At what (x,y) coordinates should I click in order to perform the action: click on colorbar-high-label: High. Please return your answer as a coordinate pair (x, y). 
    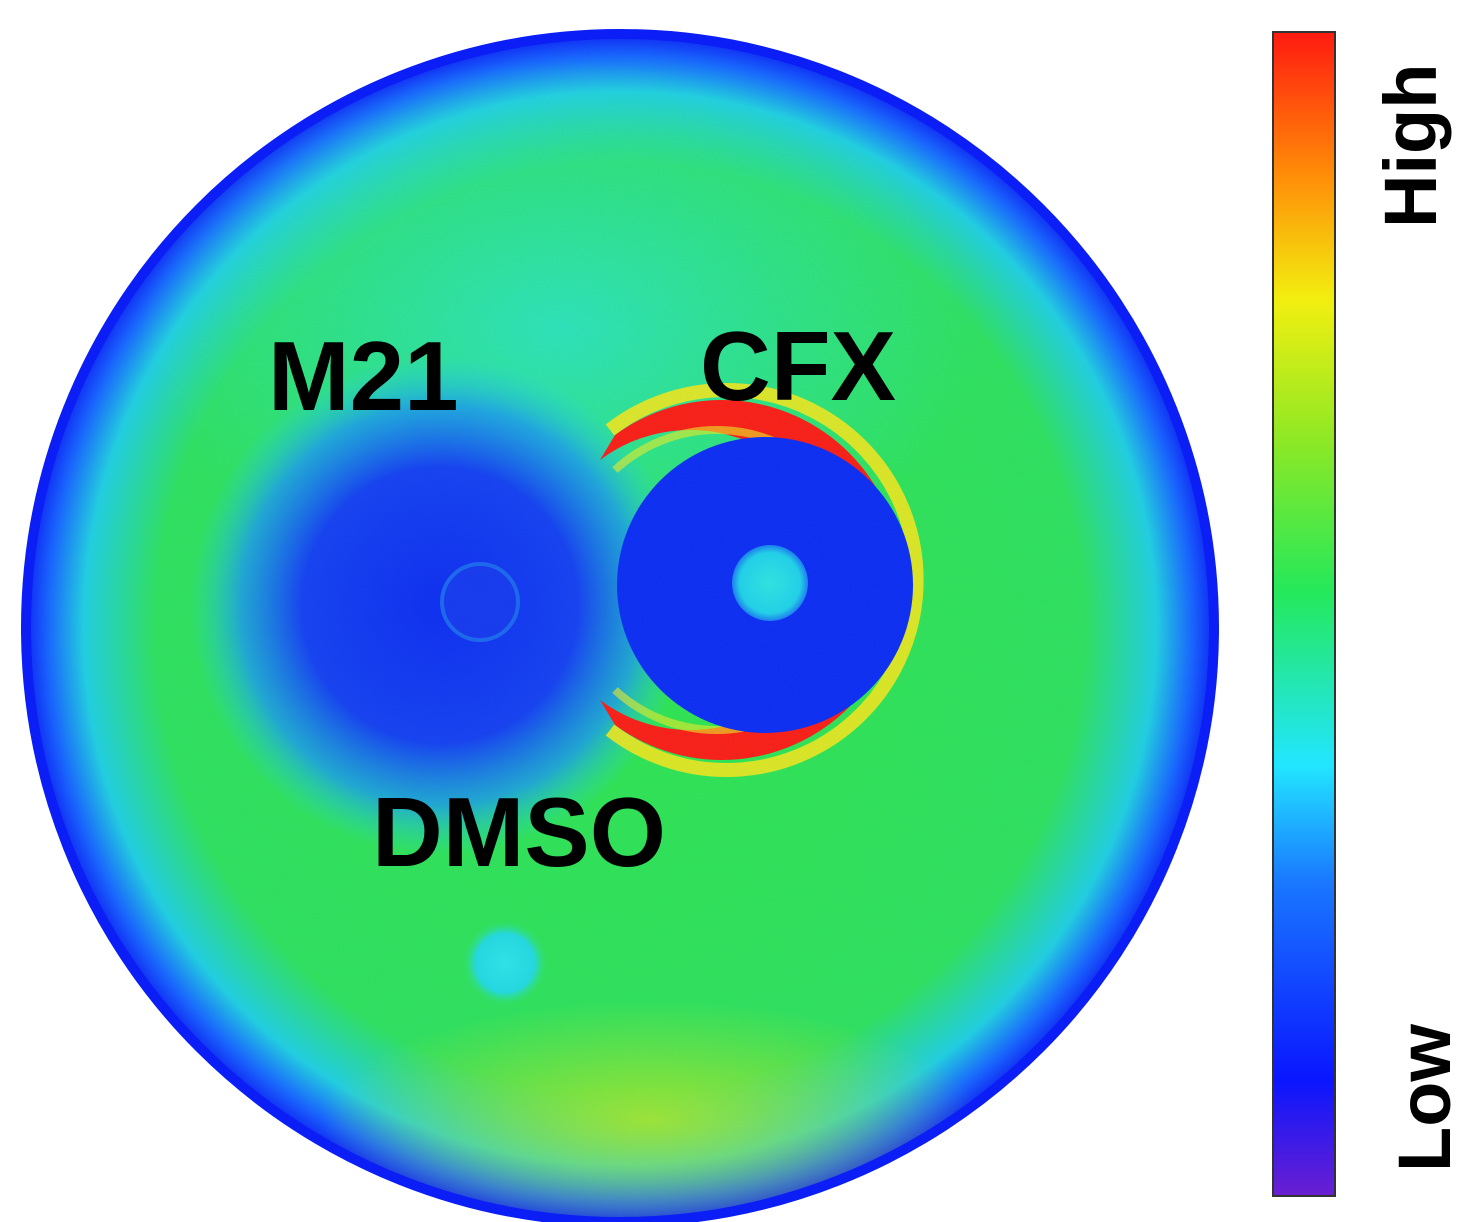
    Looking at the image, I should click on (1410, 146).